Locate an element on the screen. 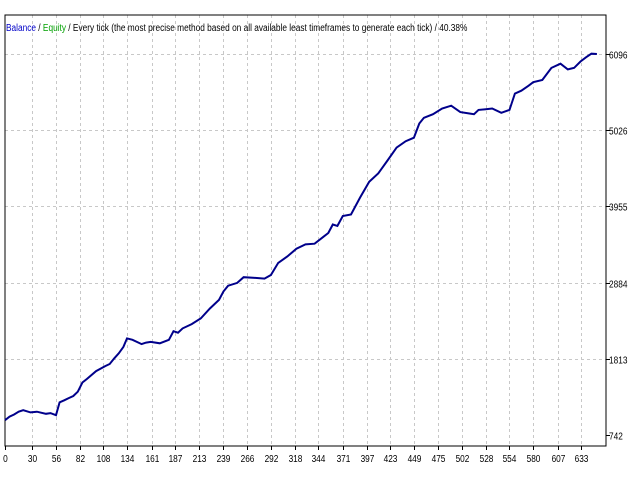 This screenshot has width=640, height=480. x-tick-label: 580 is located at coordinates (534, 458).